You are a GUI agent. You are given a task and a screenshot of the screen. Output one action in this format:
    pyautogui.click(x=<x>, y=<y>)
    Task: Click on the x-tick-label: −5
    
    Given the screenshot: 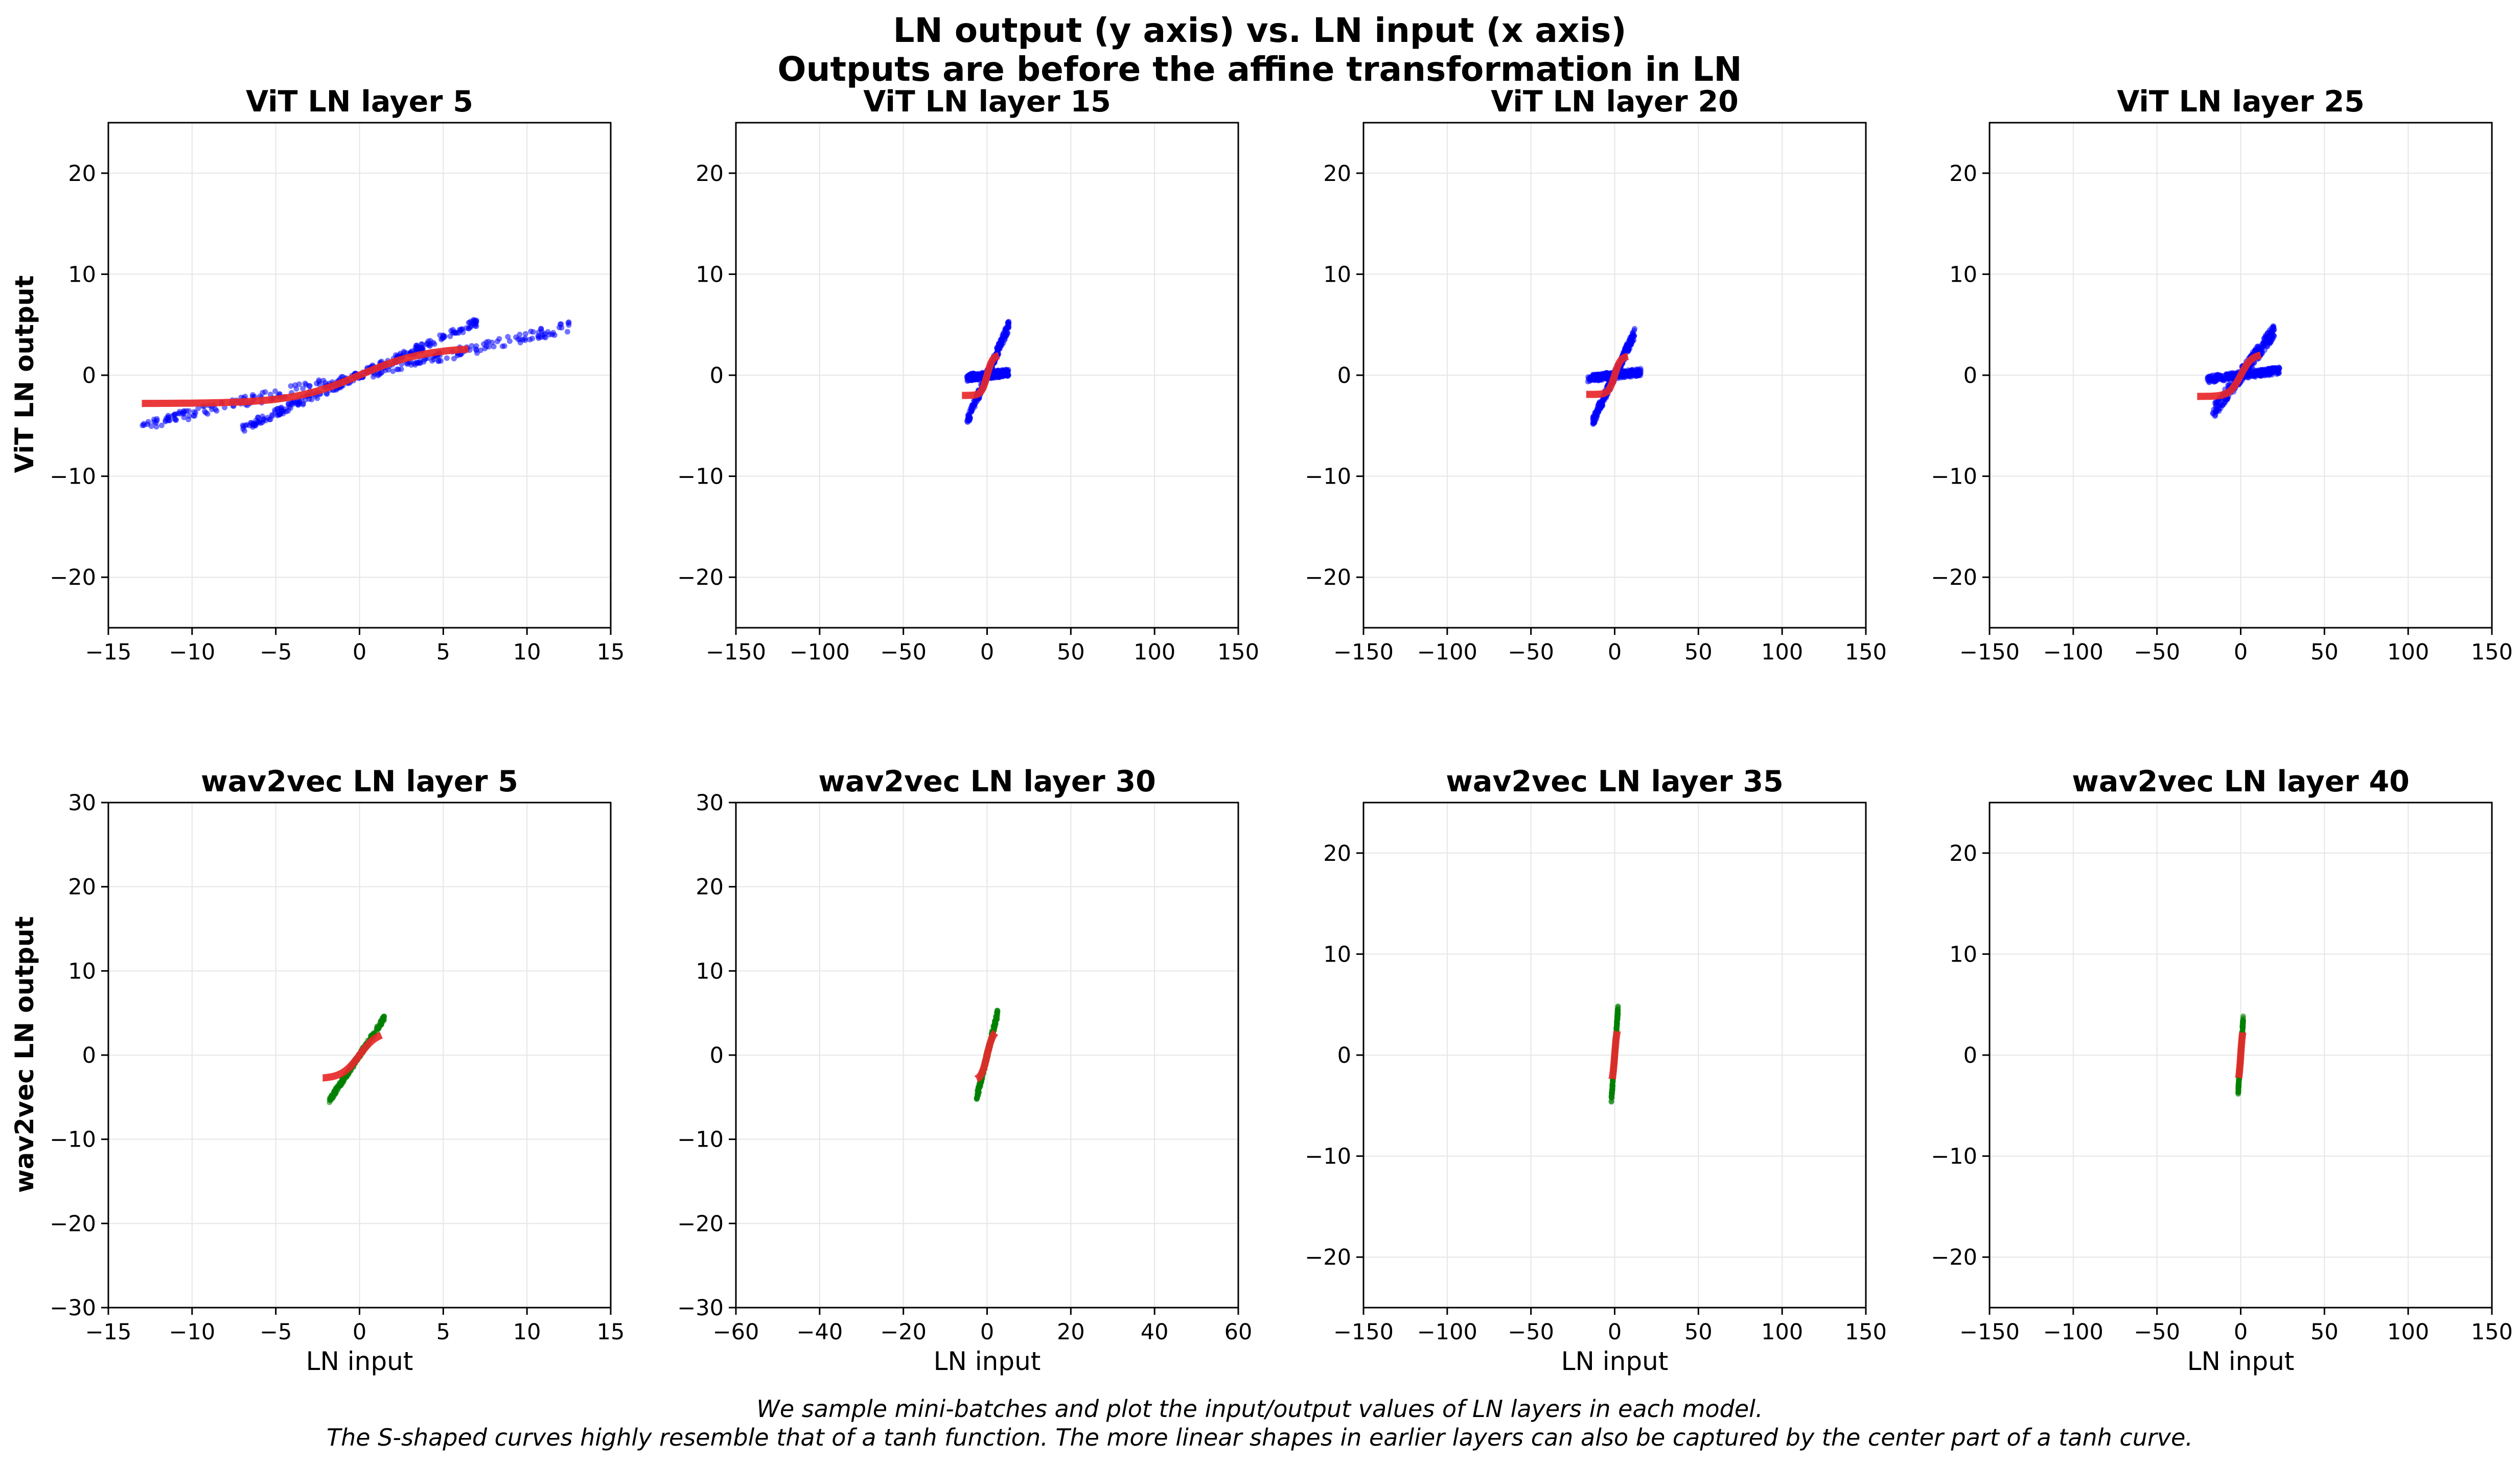 What is the action you would take?
    pyautogui.click(x=276, y=1332)
    